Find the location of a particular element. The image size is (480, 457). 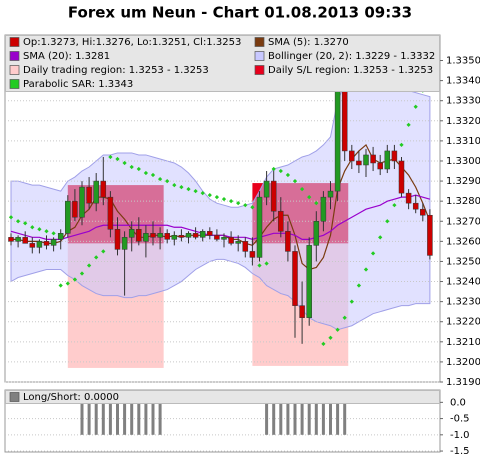

y-tick-label: 1.3310 is located at coordinates (463, 141).